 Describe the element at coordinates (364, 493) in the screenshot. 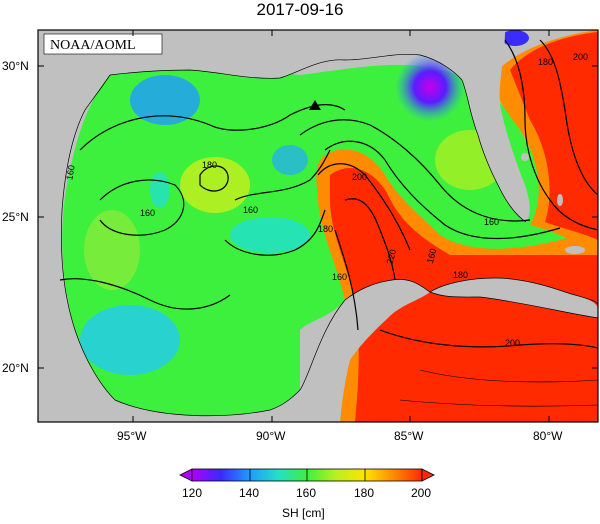

I see `colorbar-tick-label: 180` at that location.